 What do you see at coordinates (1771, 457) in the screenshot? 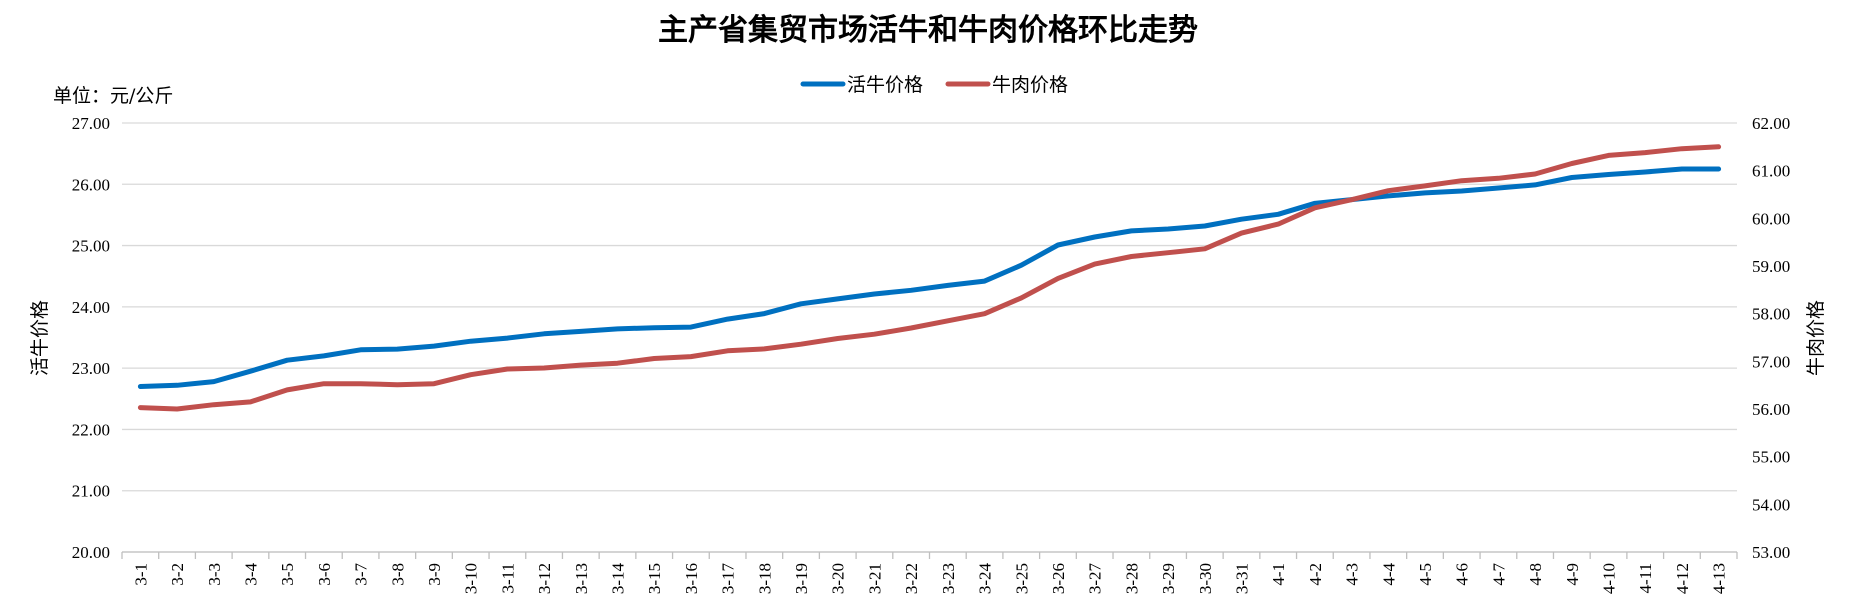
I see `y-right-tick-label: 55.00` at bounding box center [1771, 457].